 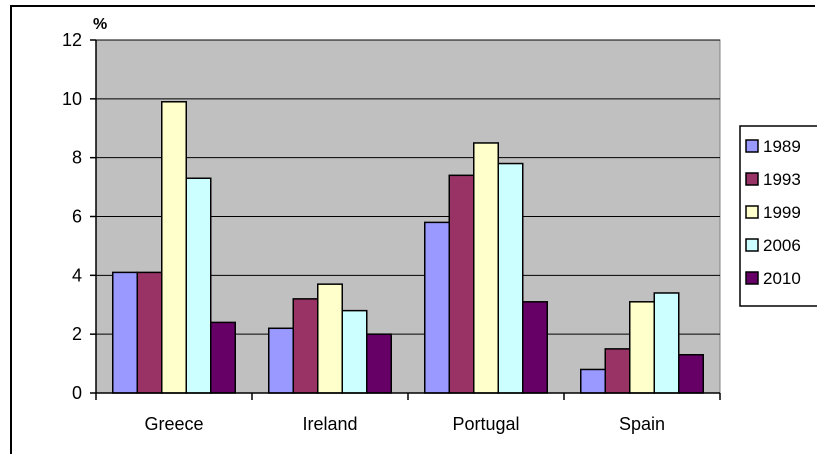 What do you see at coordinates (486, 268) in the screenshot?
I see `bar-1999-portugal` at bounding box center [486, 268].